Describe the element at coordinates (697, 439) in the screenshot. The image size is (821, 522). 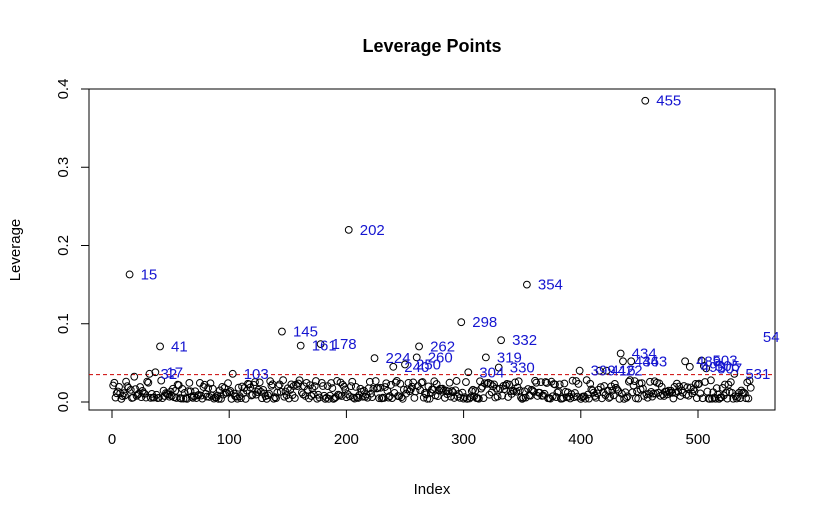
I see `x-tick-label: 500` at that location.